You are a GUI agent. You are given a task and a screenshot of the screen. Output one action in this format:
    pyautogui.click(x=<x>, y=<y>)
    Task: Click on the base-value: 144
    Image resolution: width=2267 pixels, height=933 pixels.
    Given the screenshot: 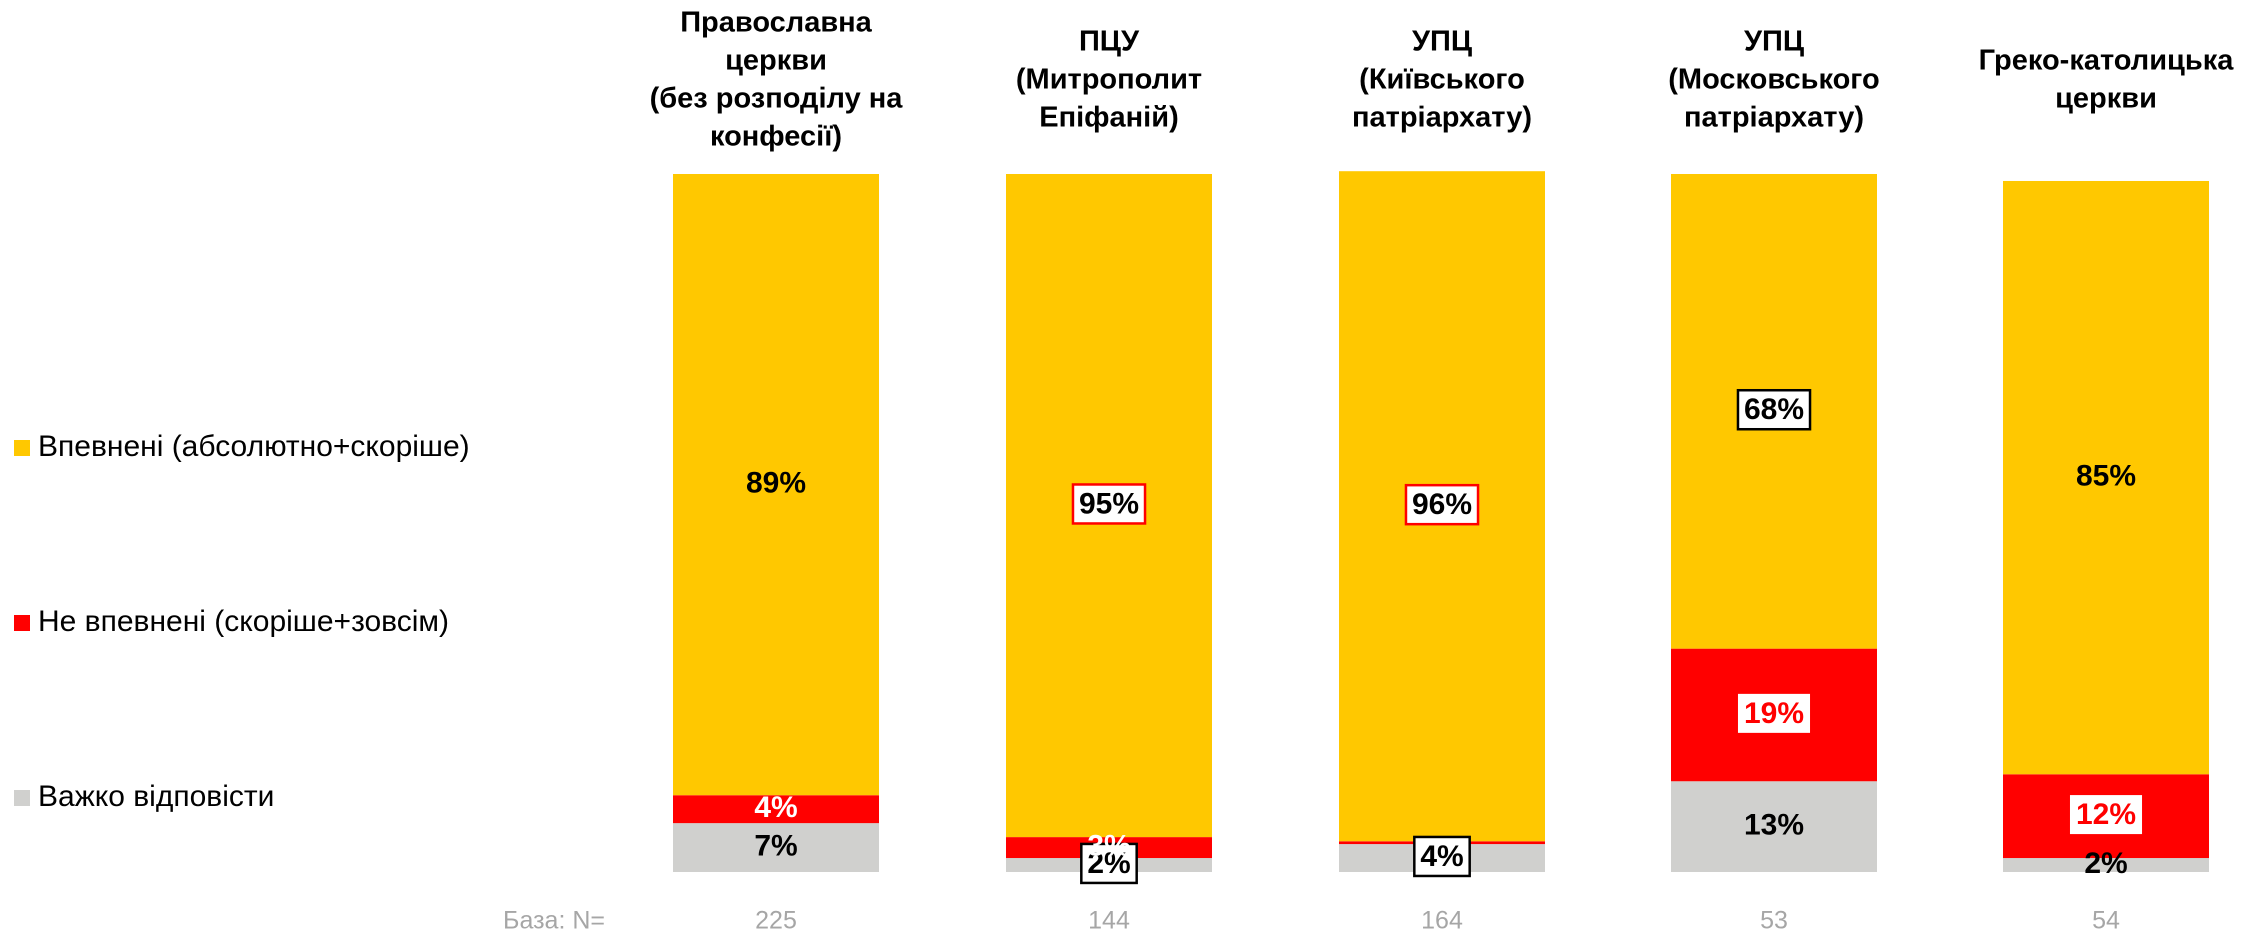 What is the action you would take?
    pyautogui.click(x=1109, y=920)
    